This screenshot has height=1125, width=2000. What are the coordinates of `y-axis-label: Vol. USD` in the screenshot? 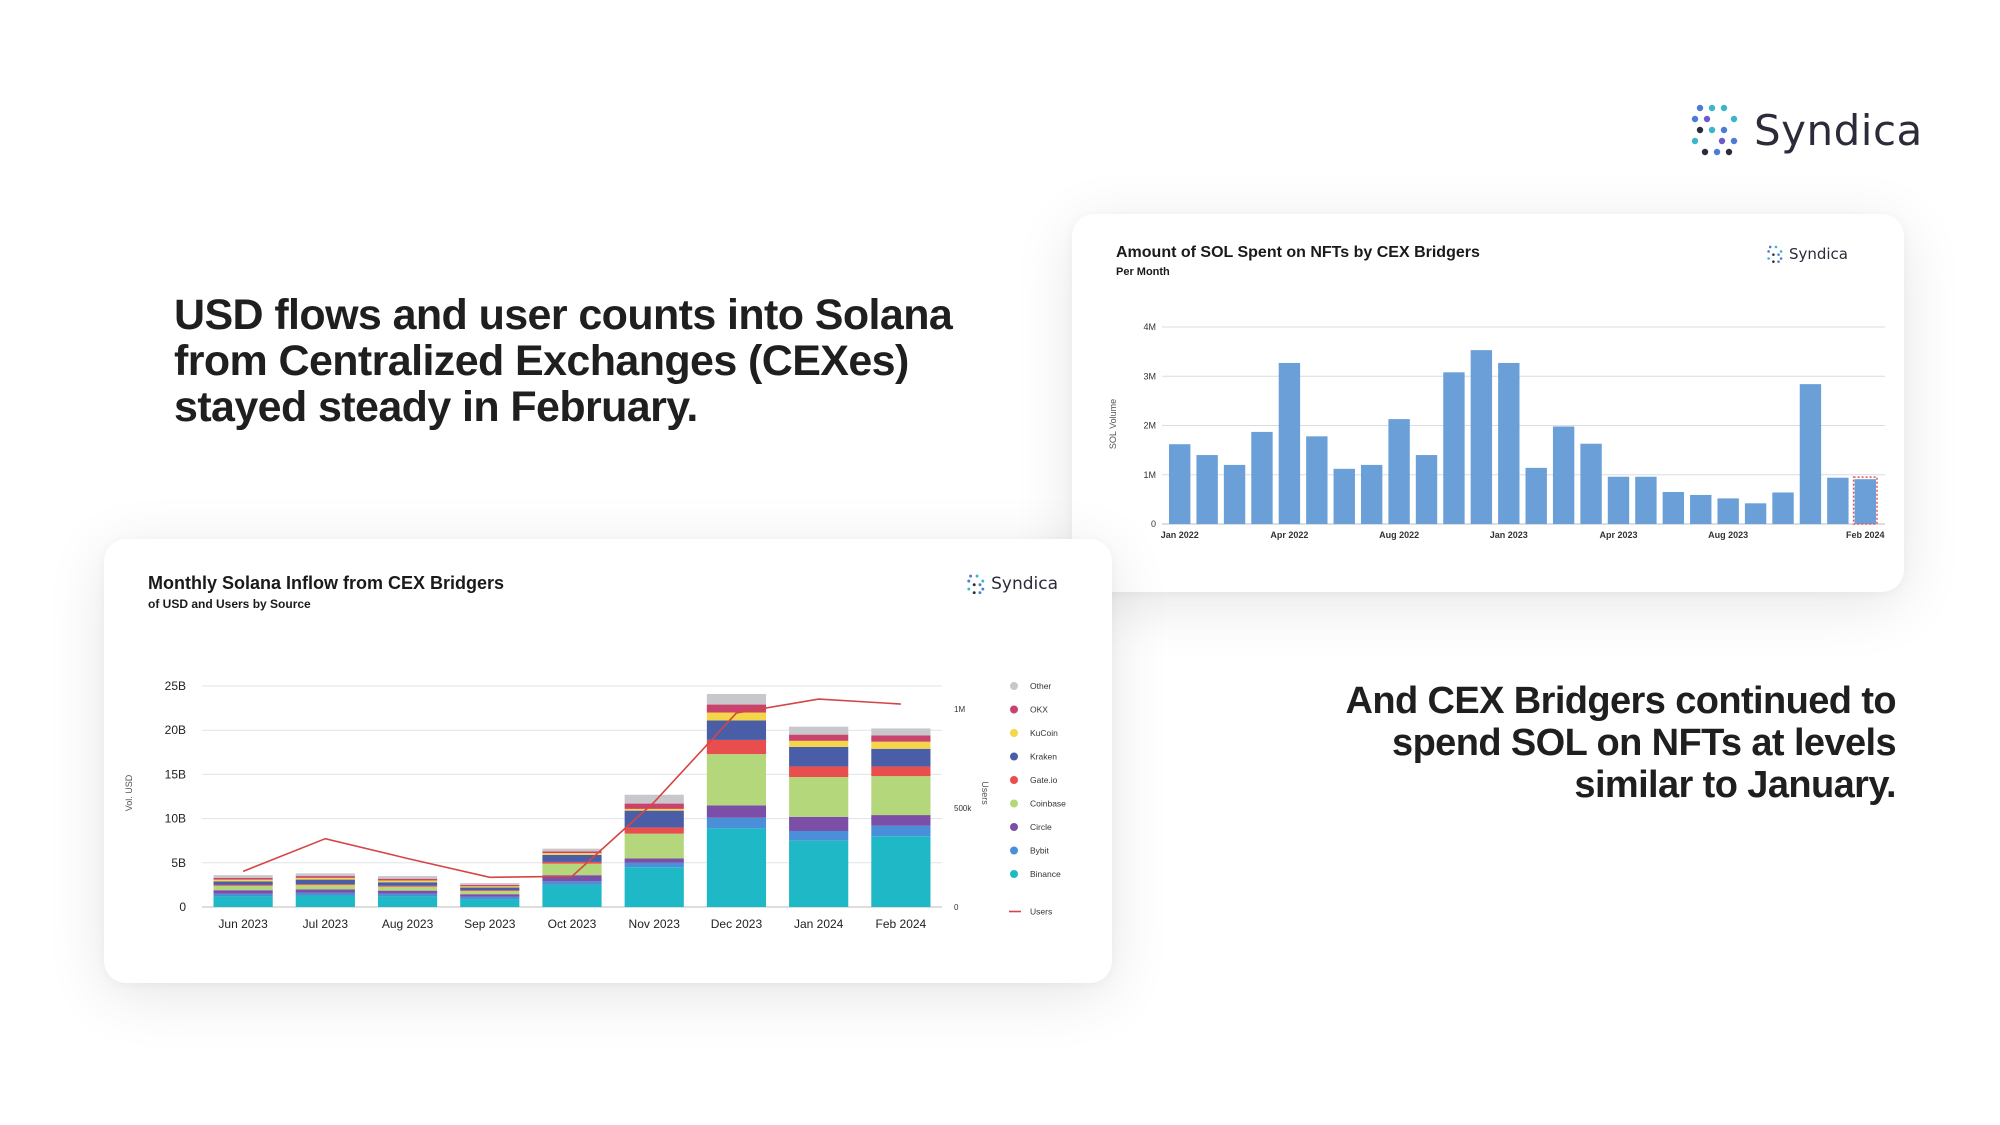 It's located at (129, 792).